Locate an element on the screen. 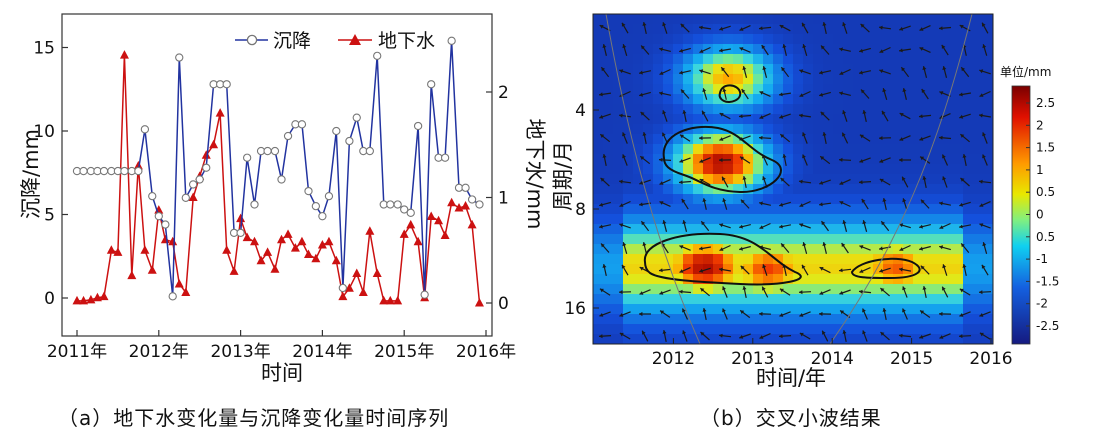 This screenshot has width=1099, height=441. x-tick-label: 2016年 is located at coordinates (486, 352).